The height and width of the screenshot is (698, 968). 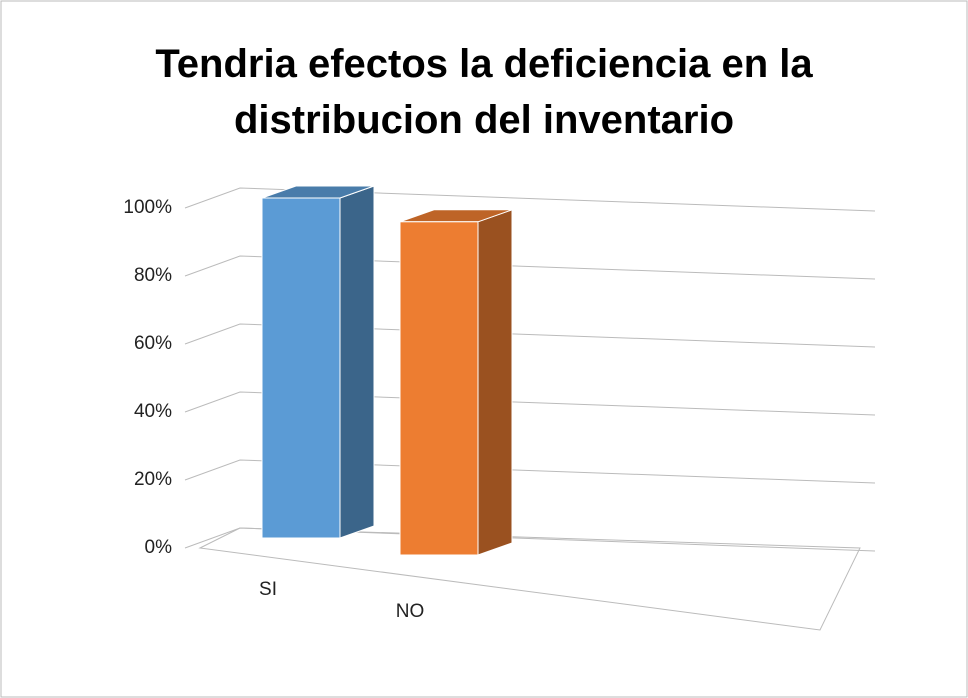 What do you see at coordinates (153, 411) in the screenshot?
I see `y-tick-label: 40%` at bounding box center [153, 411].